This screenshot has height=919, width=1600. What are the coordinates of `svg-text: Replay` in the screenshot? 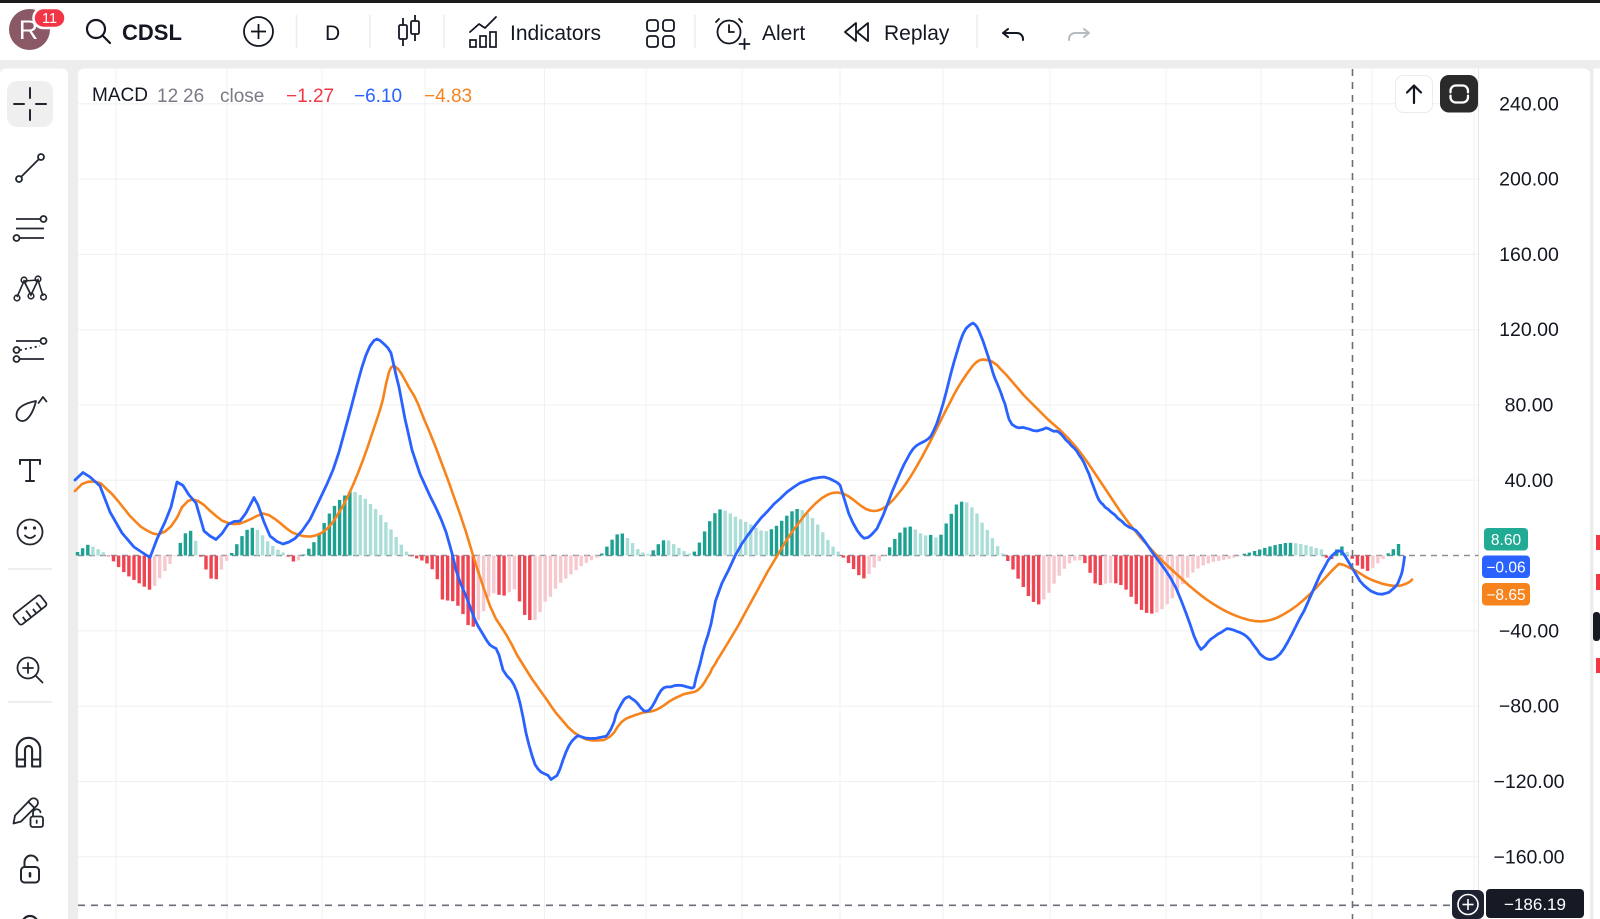 It's located at (917, 33).